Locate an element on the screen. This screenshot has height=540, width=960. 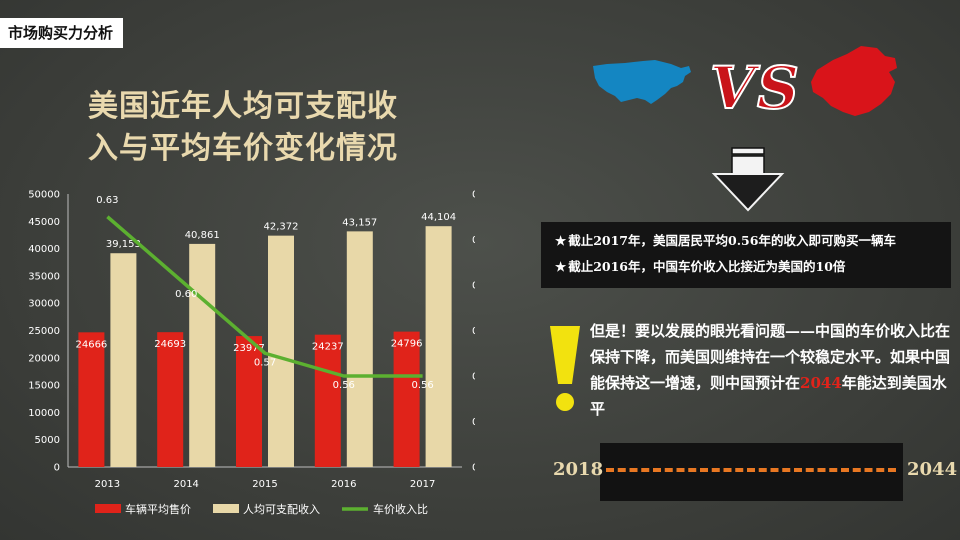
label-price-2014: 24693 is located at coordinates (170, 344).